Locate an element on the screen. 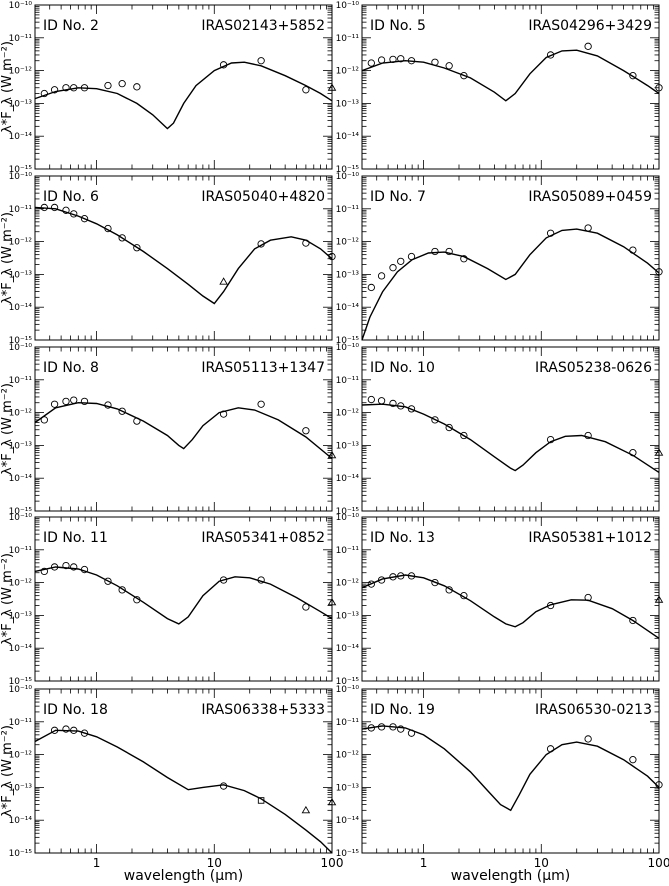  panel-id-label: ID No. 19 is located at coordinates (402, 710).